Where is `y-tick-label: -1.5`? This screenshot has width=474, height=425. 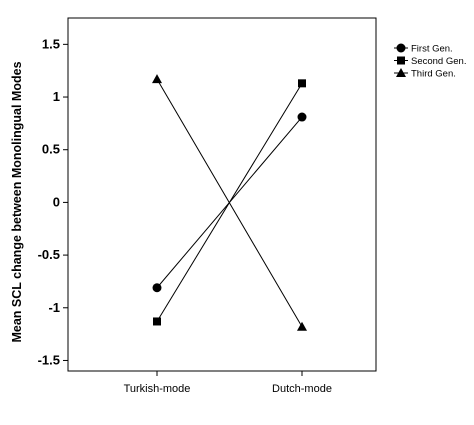 y-tick-label: -1.5 is located at coordinates (49, 359).